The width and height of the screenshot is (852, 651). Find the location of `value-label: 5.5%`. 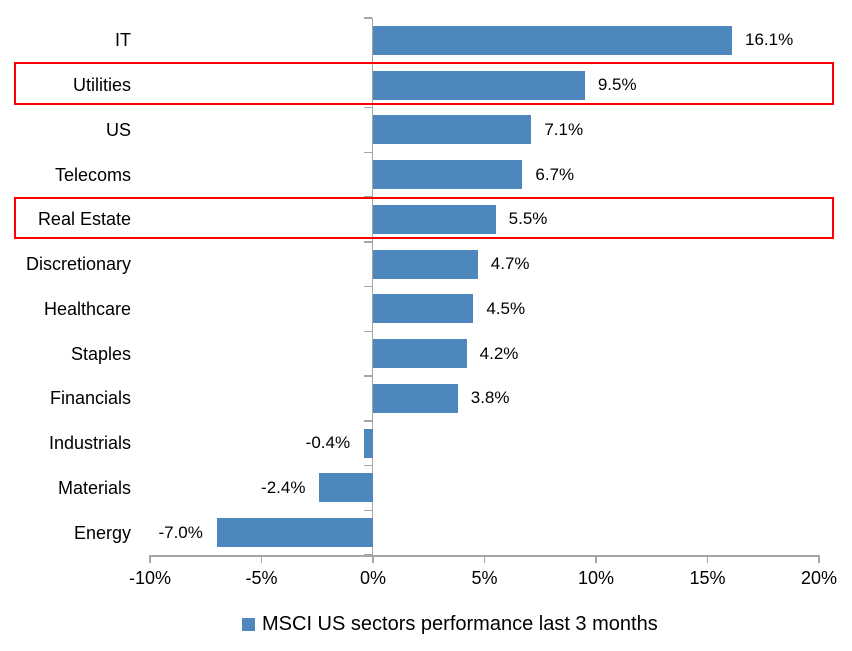

value-label: 5.5% is located at coordinates (528, 219).